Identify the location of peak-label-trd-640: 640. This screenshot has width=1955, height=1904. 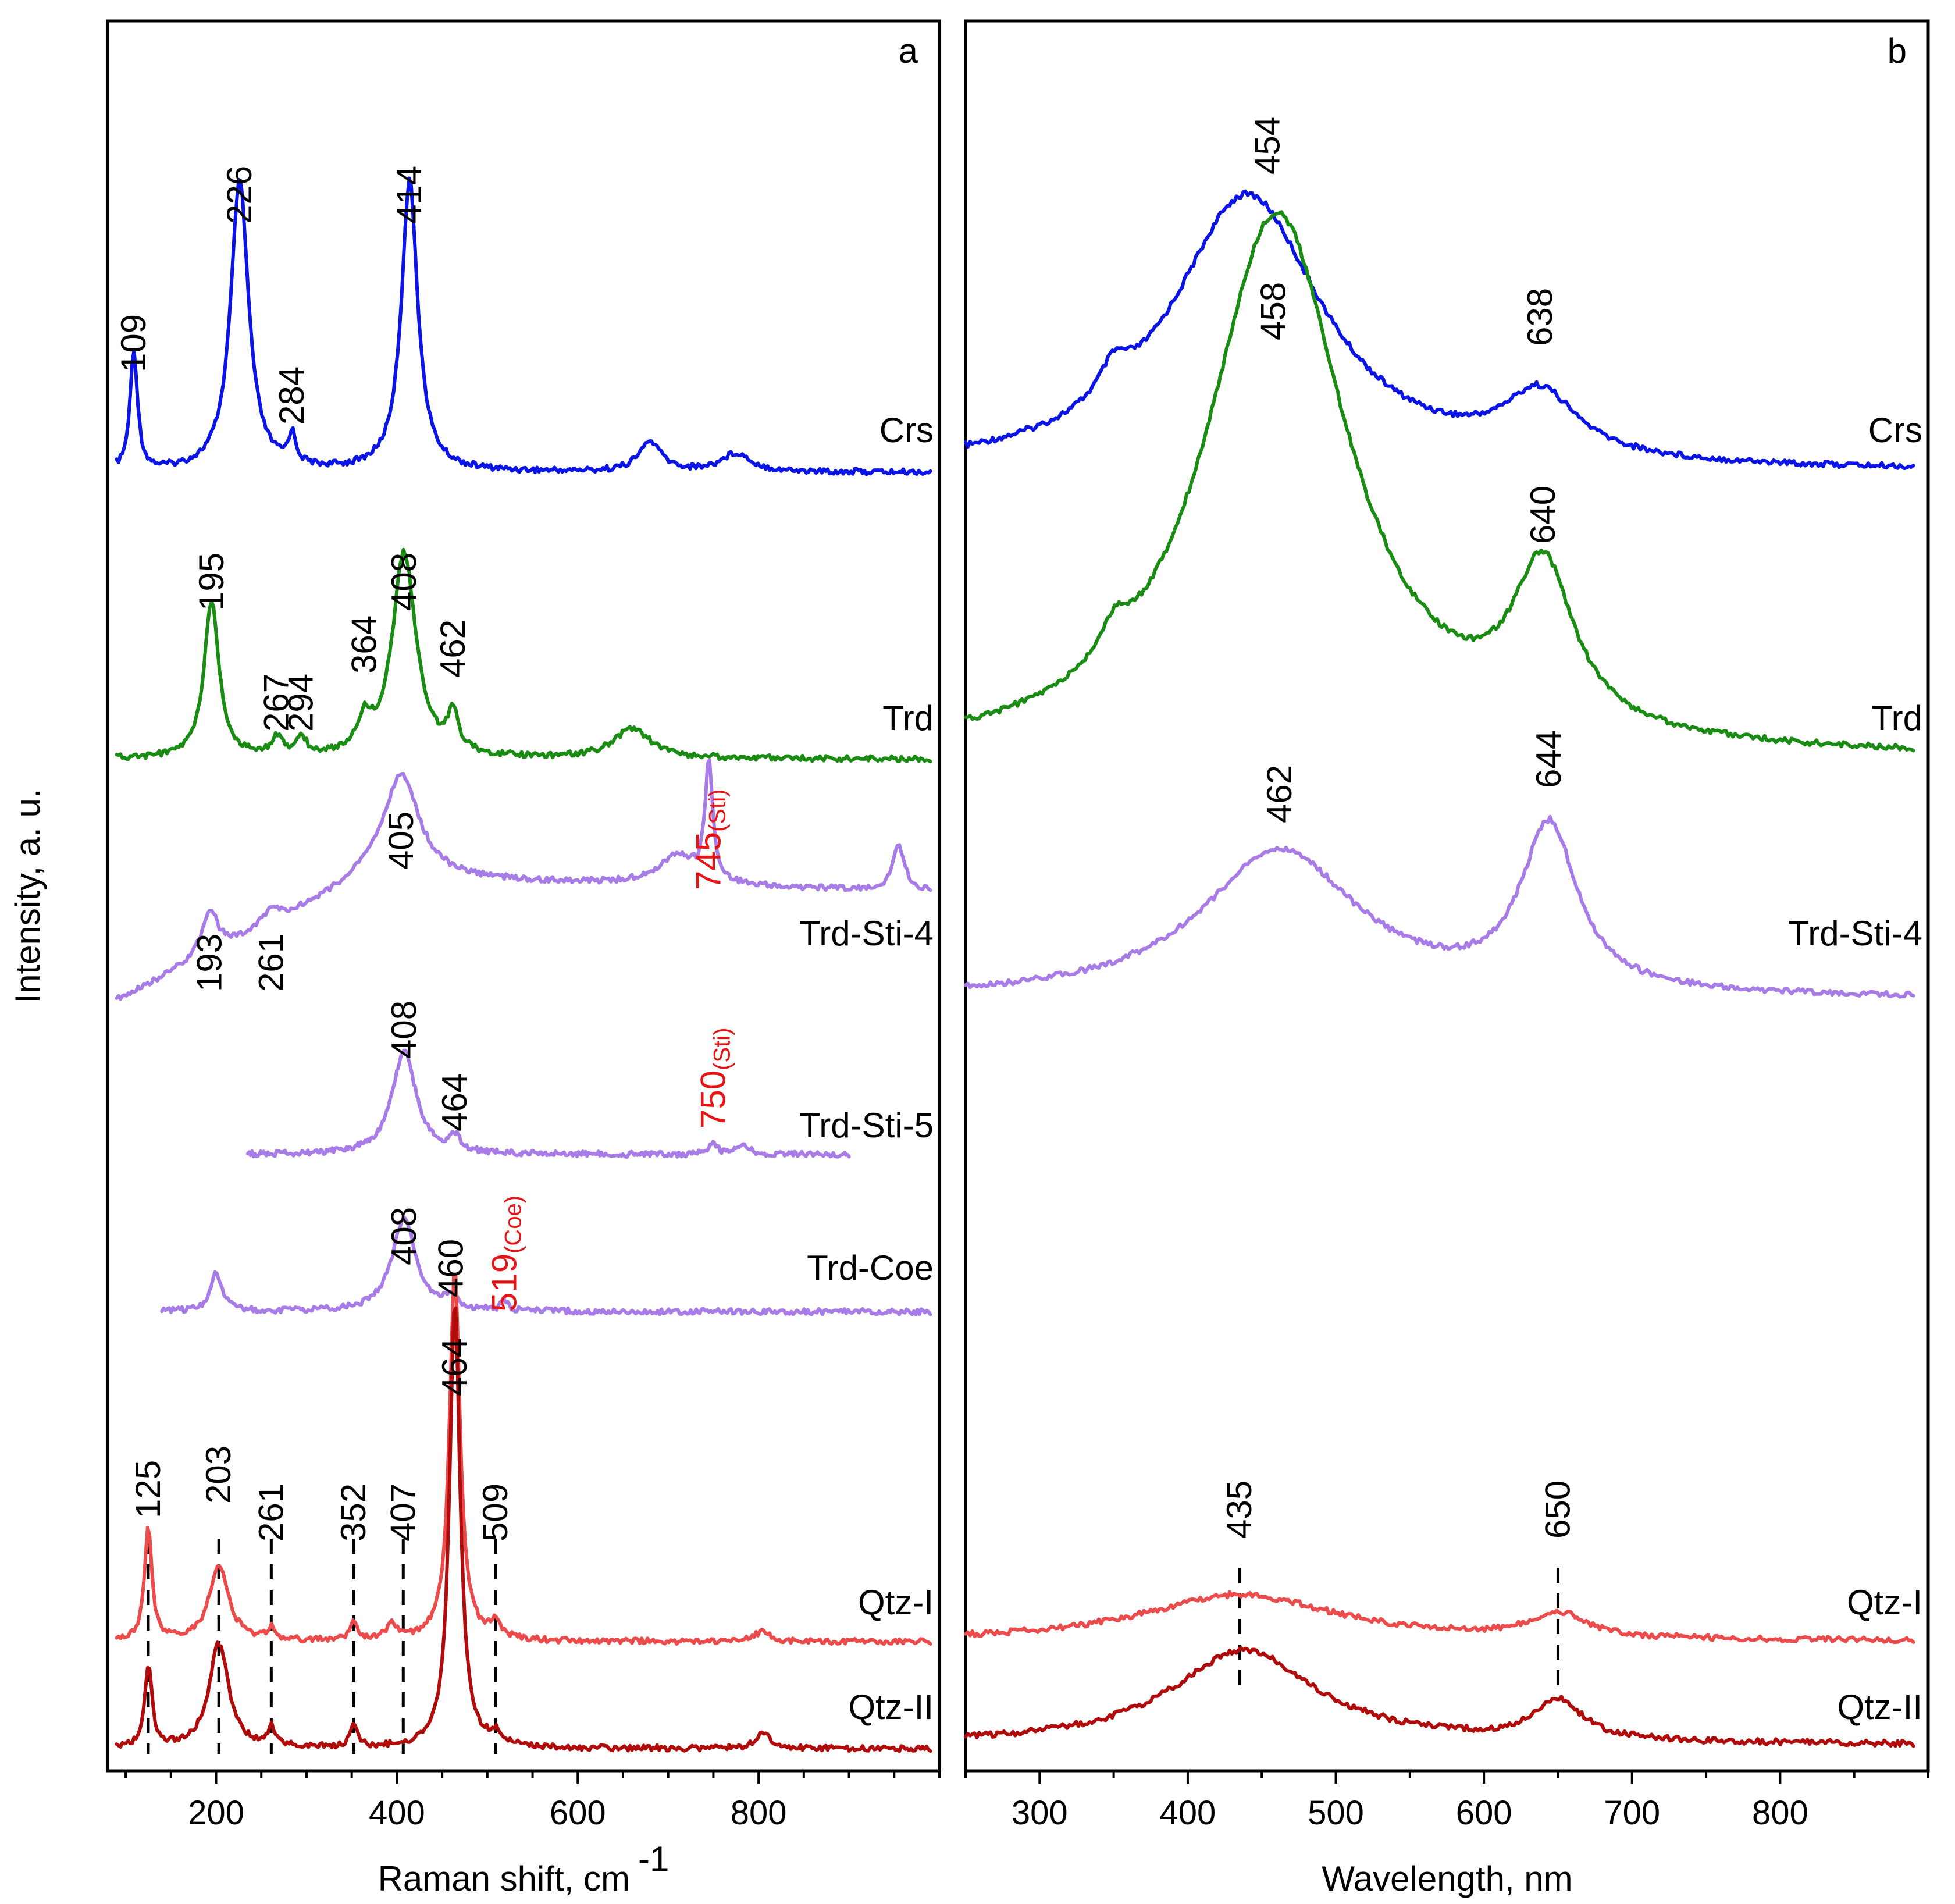
(1542, 515).